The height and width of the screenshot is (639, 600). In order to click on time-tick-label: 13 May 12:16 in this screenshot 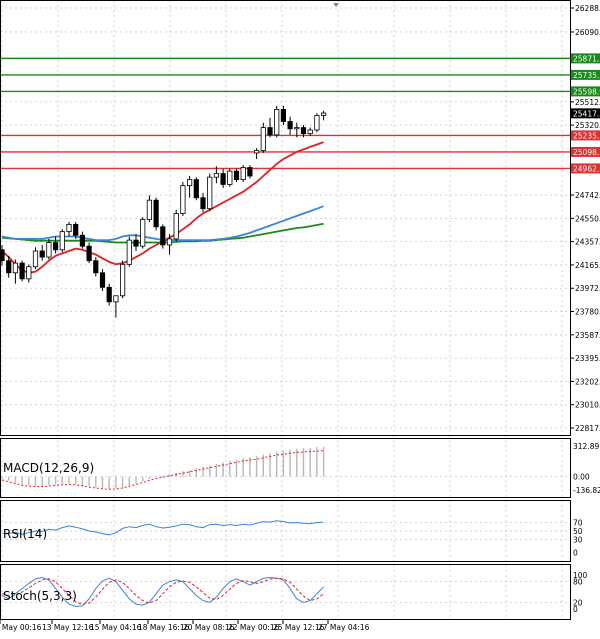, I will do `click(68, 627)`.